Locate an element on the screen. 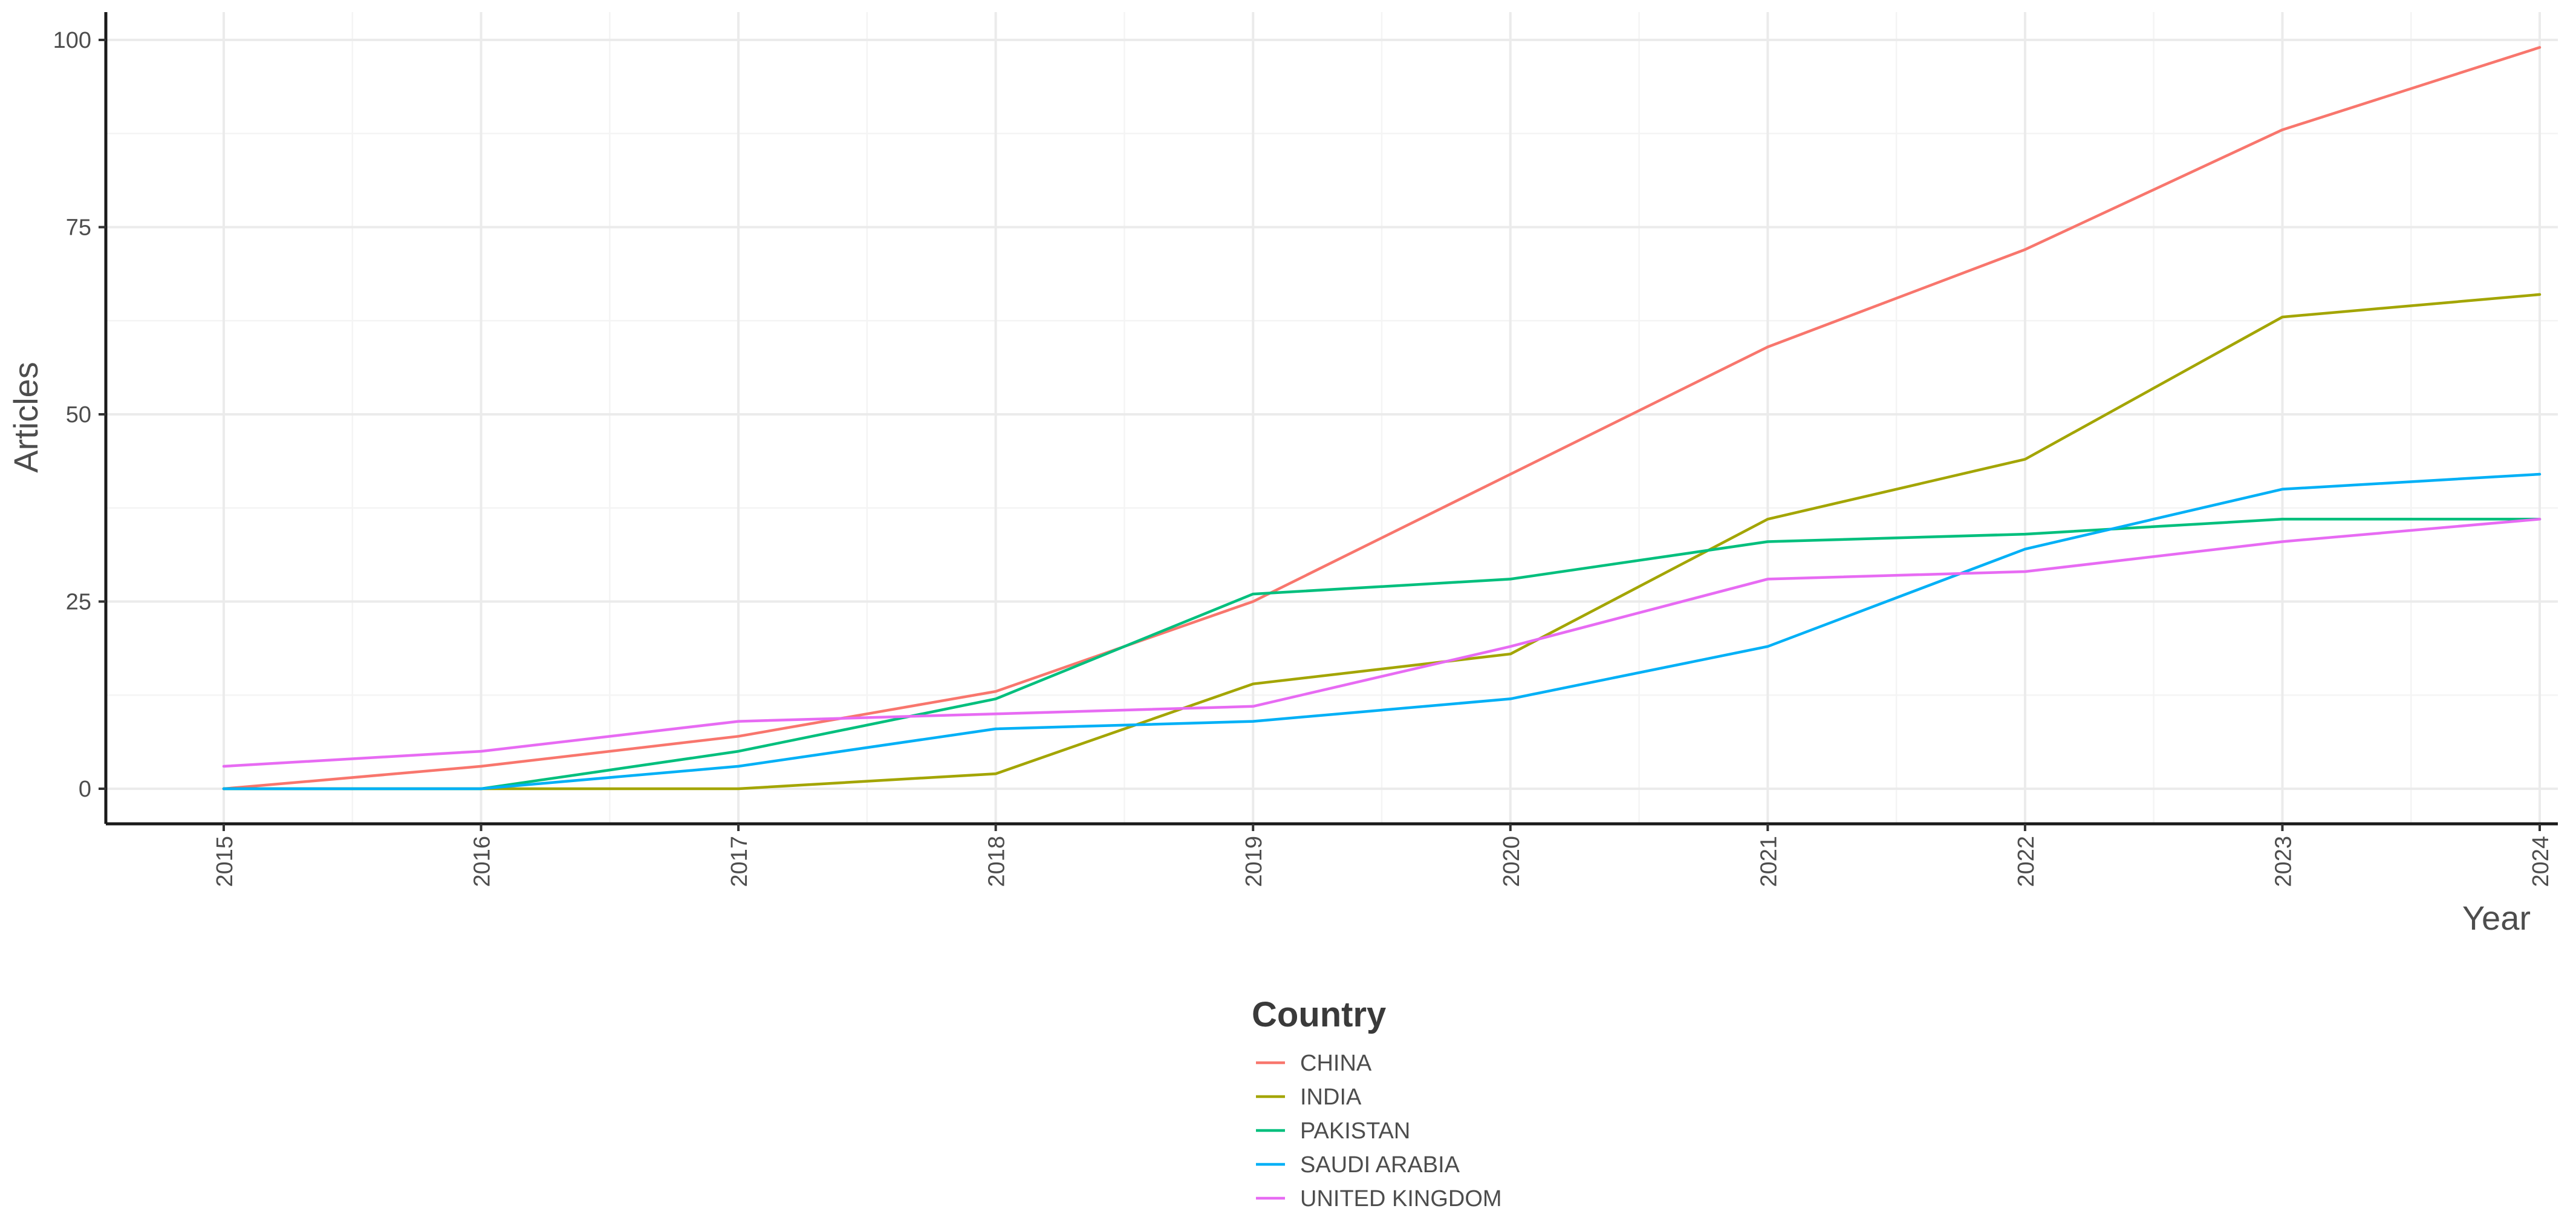  x-tick-label: 2017 is located at coordinates (740, 861).